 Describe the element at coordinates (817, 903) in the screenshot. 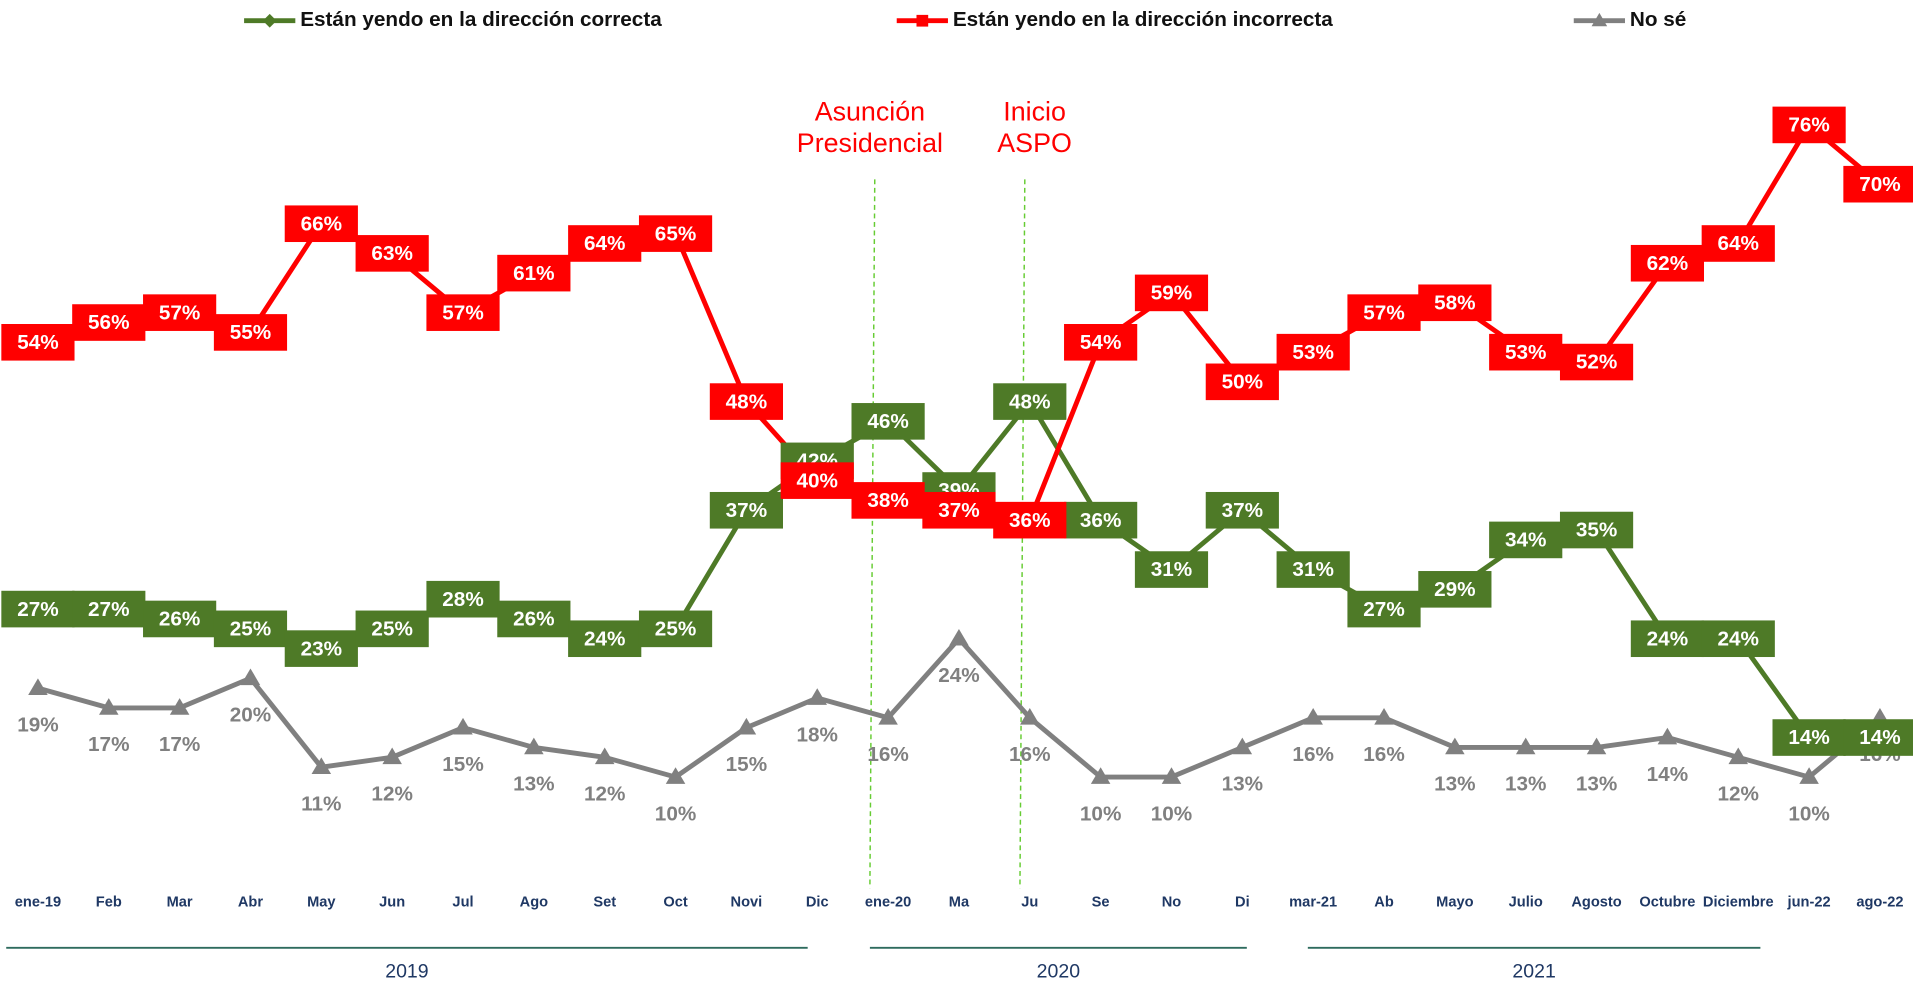

I see `x-tick-label: Dic` at that location.